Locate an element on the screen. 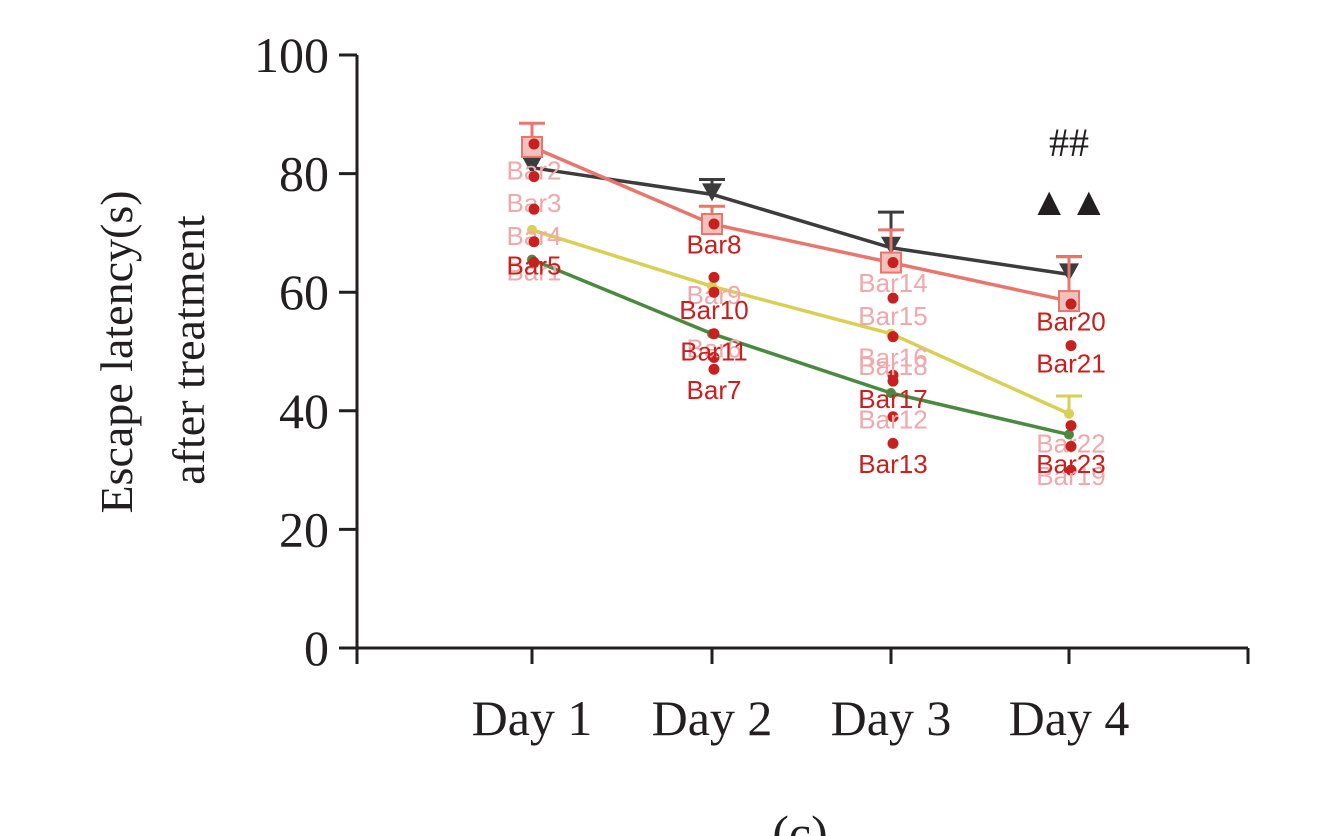 The width and height of the screenshot is (1336, 836). x-tick-label: Day 4 is located at coordinates (1069, 718).